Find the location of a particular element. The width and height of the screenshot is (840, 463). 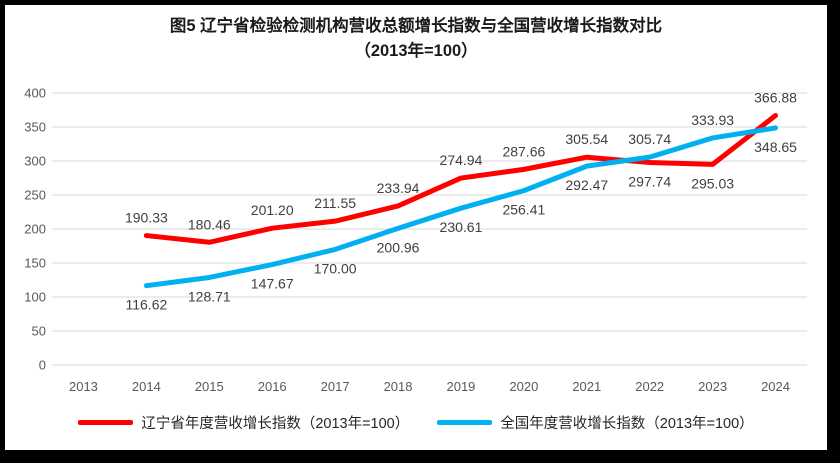

legend-item-liaoning: 辽宁省年度营收增长指数（2013年=100） is located at coordinates (243, 422).